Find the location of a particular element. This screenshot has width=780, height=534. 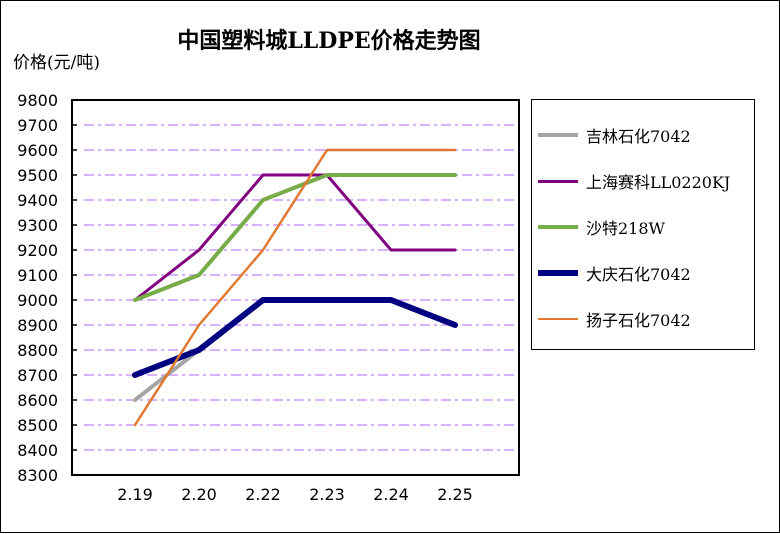

y-tick-label: 8500 is located at coordinates (37, 425).